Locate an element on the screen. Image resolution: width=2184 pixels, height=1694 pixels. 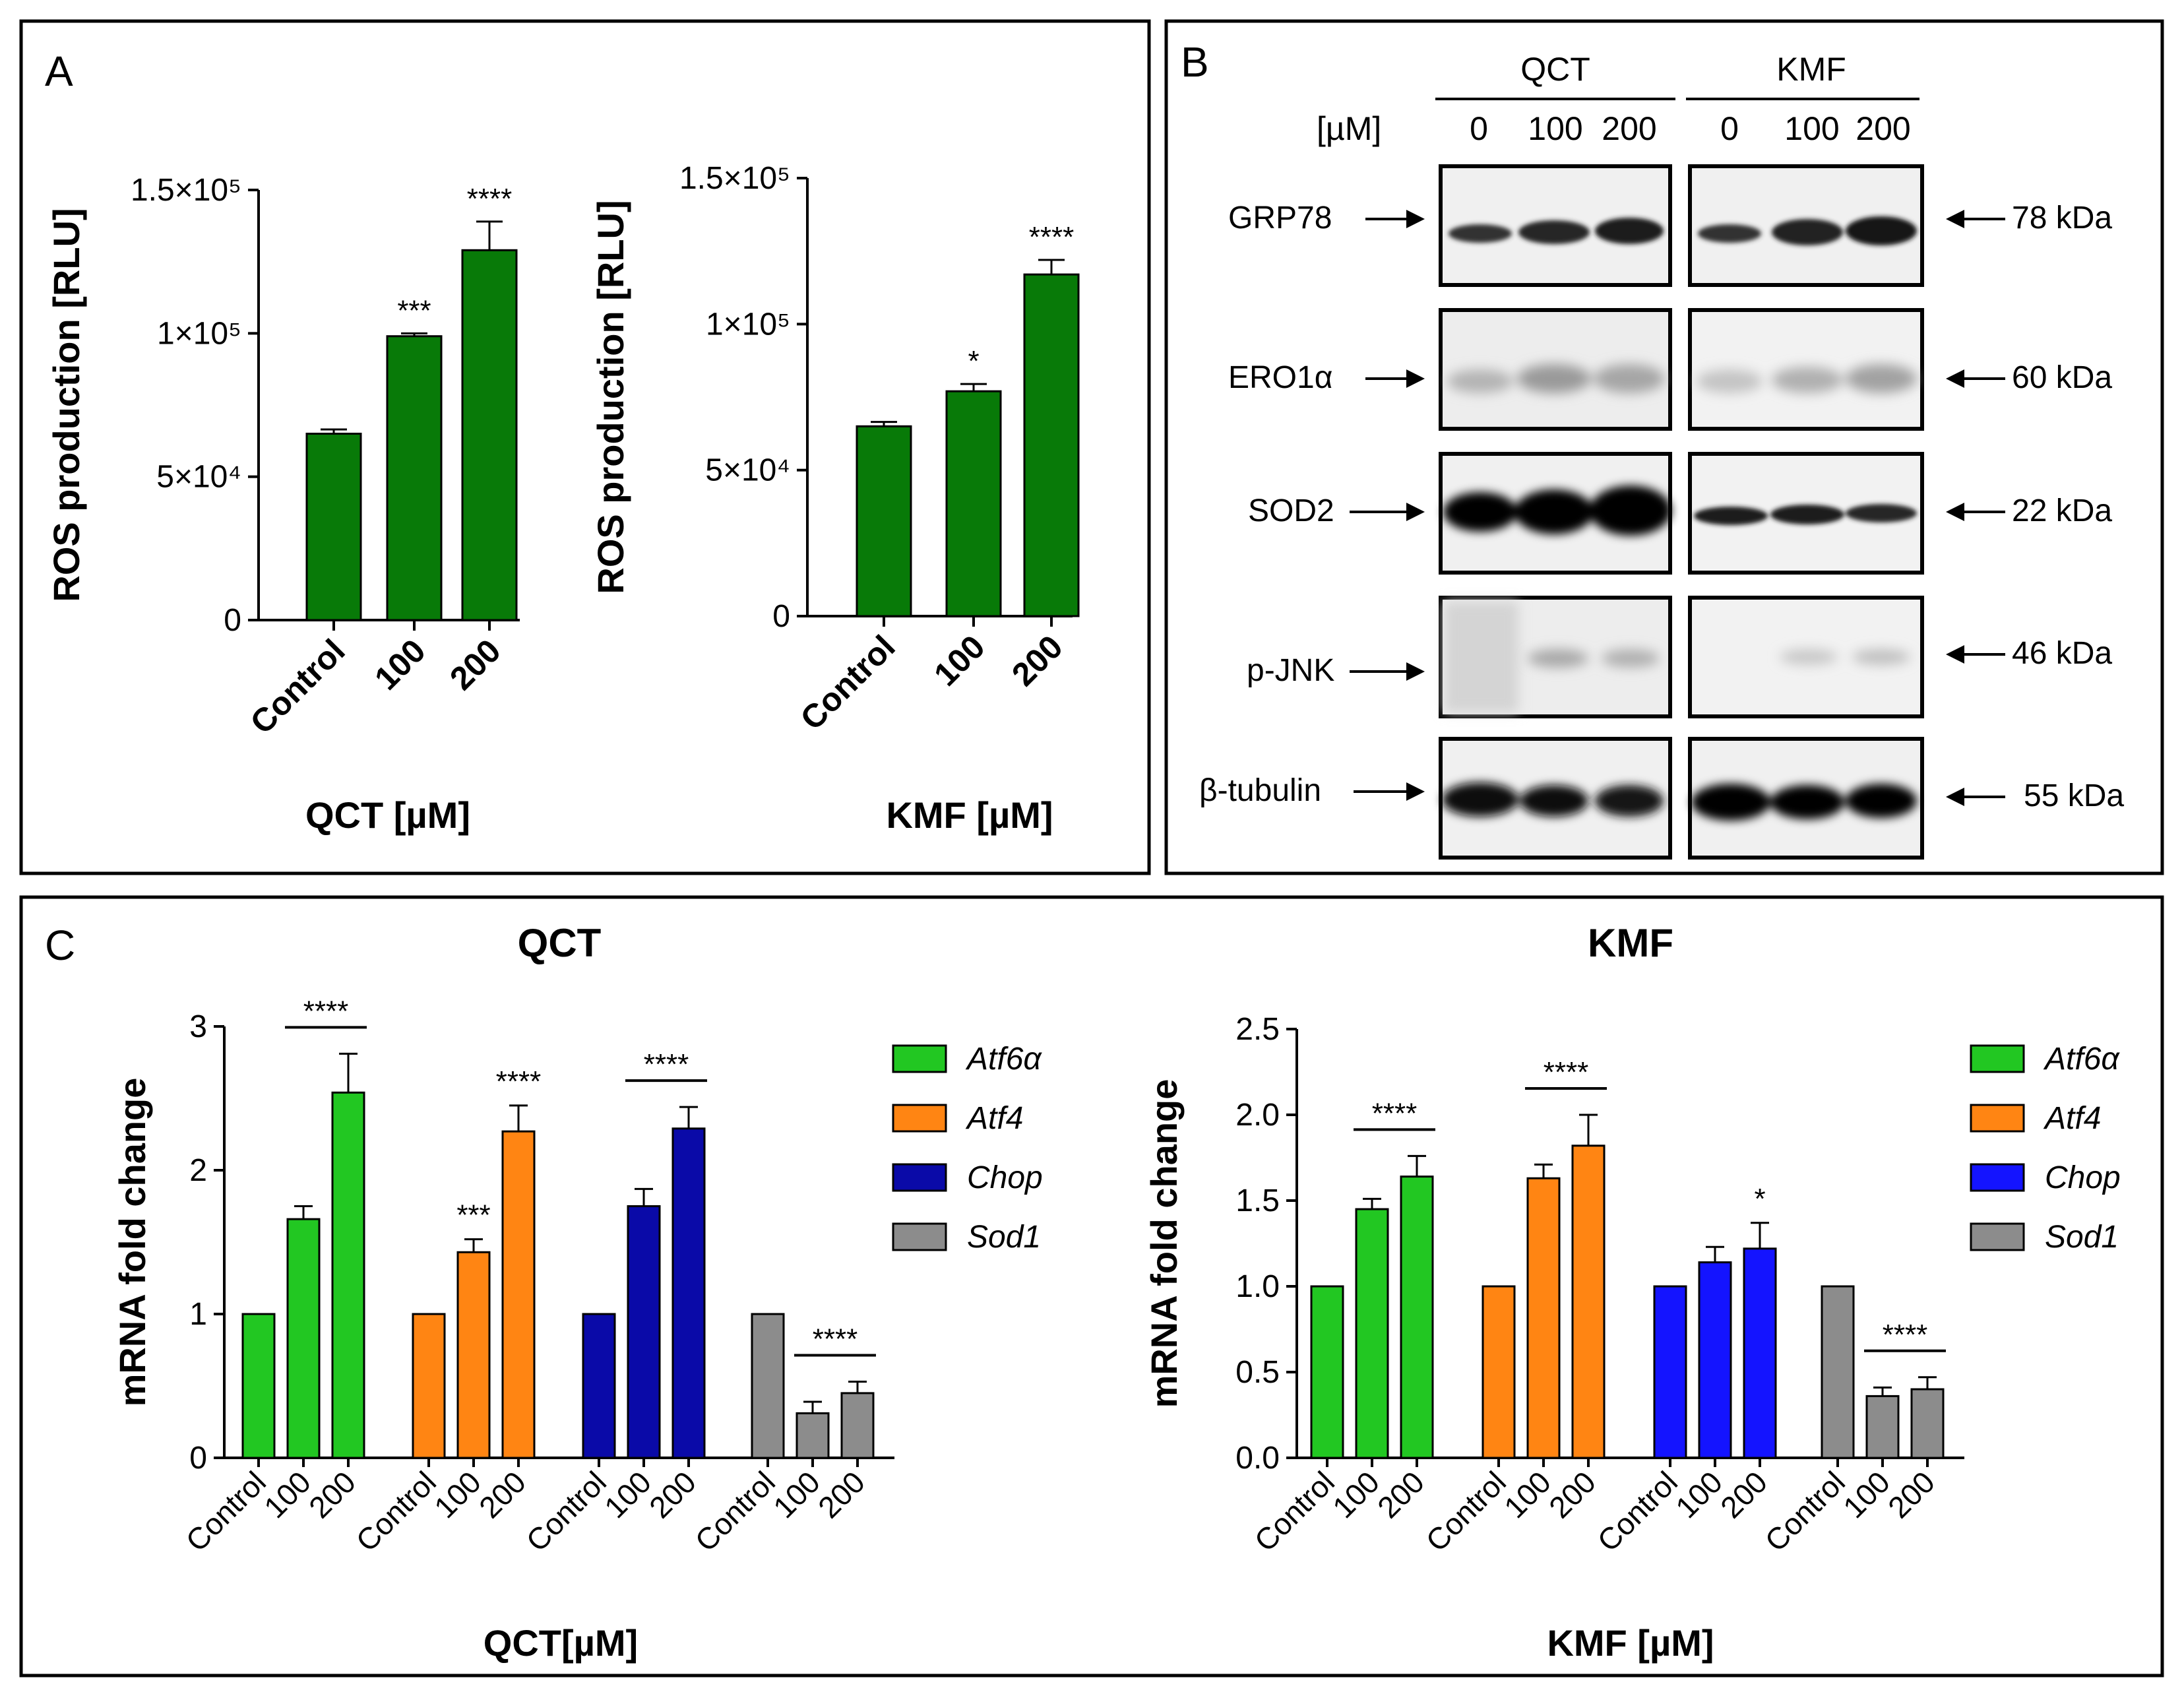
blot-size-label: 60 kDa is located at coordinates (2062, 377).